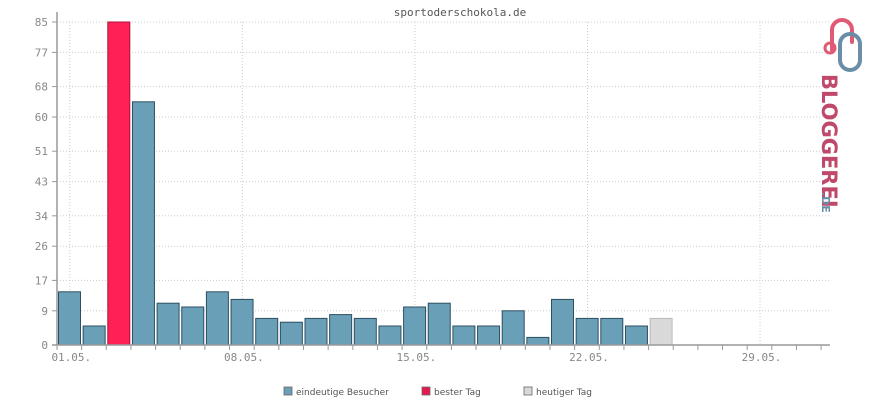 This screenshot has height=400, width=870. I want to click on bar-best-day, so click(119, 183).